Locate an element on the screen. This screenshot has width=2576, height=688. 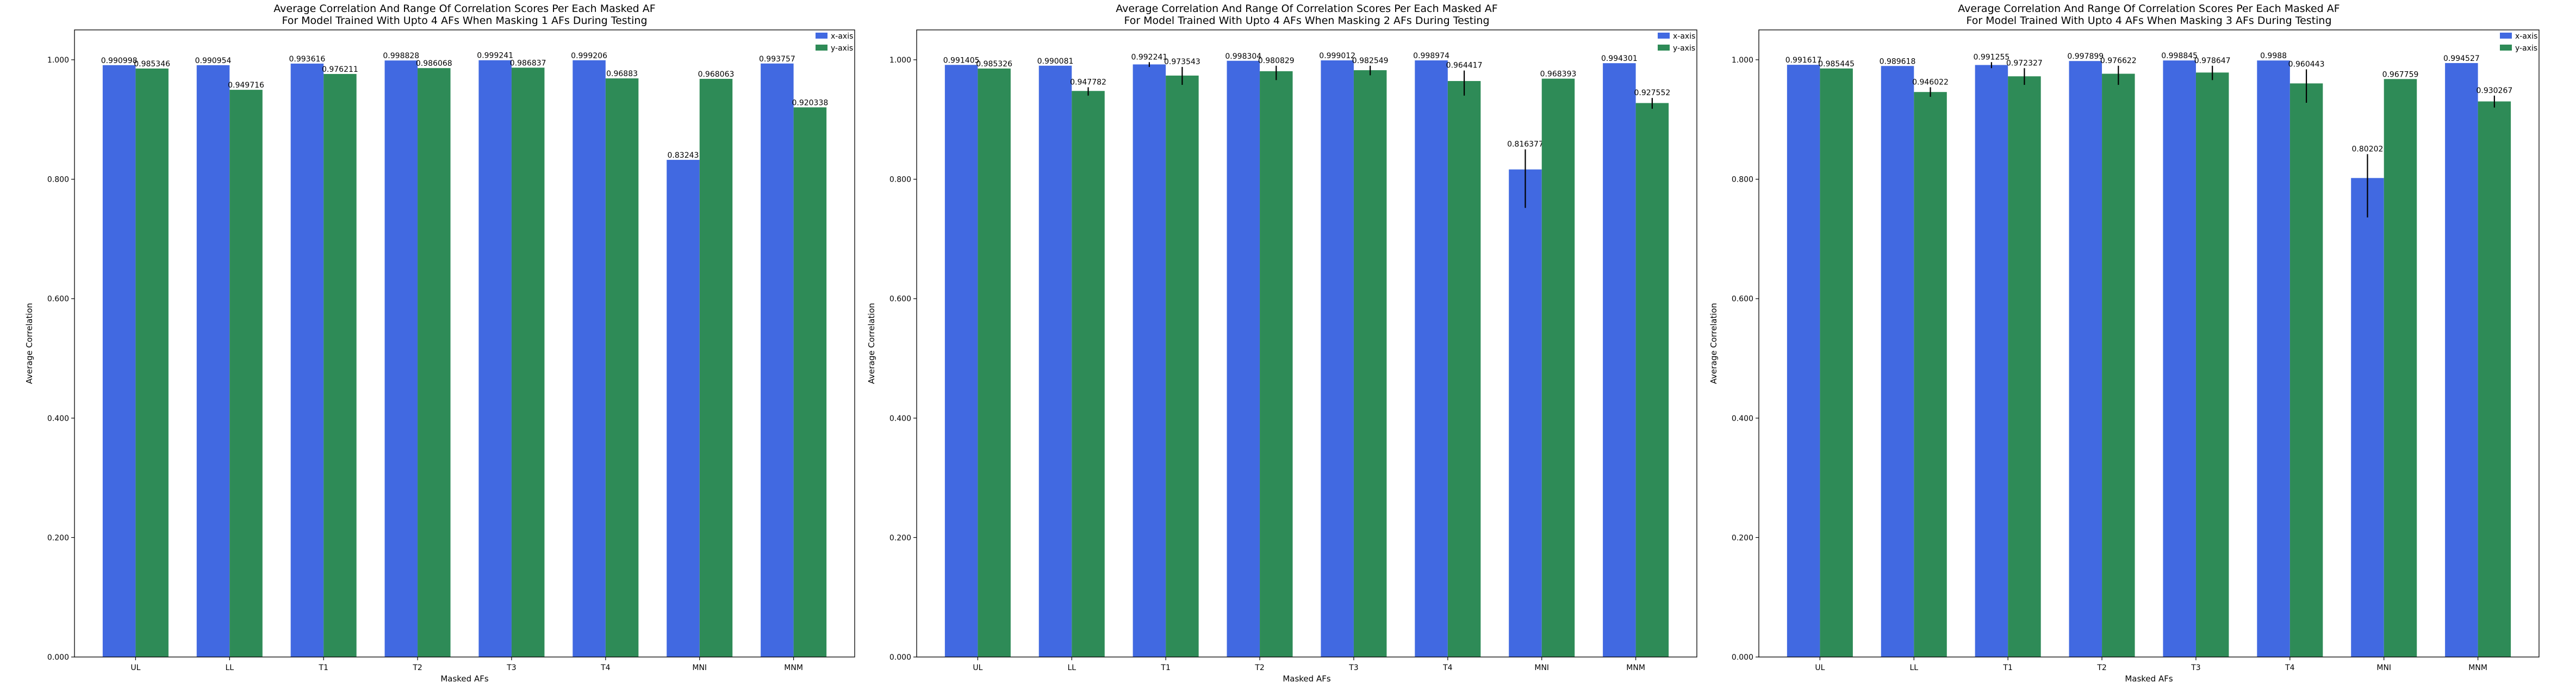
data-label: 0.930267 is located at coordinates (2494, 90).